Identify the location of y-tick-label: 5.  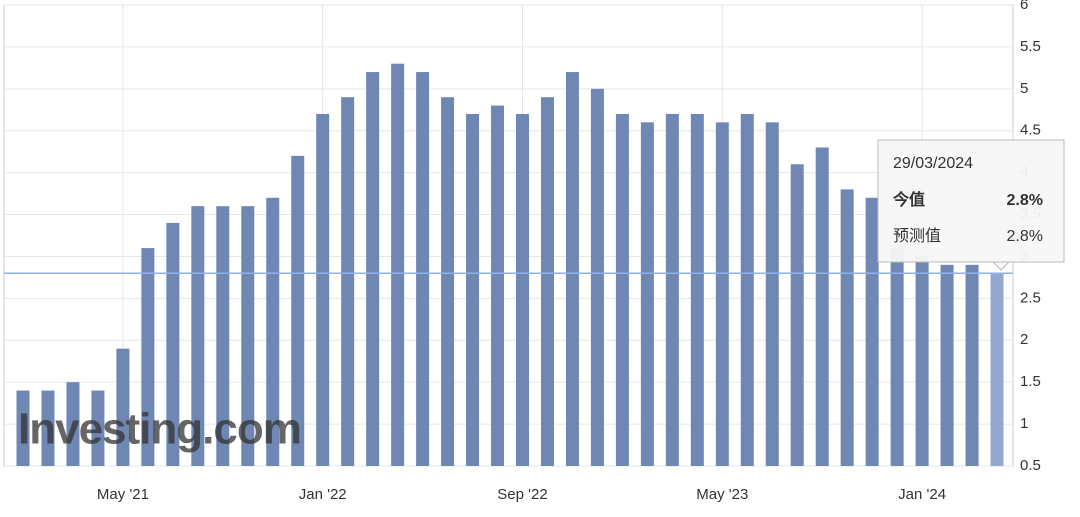
(1024, 88).